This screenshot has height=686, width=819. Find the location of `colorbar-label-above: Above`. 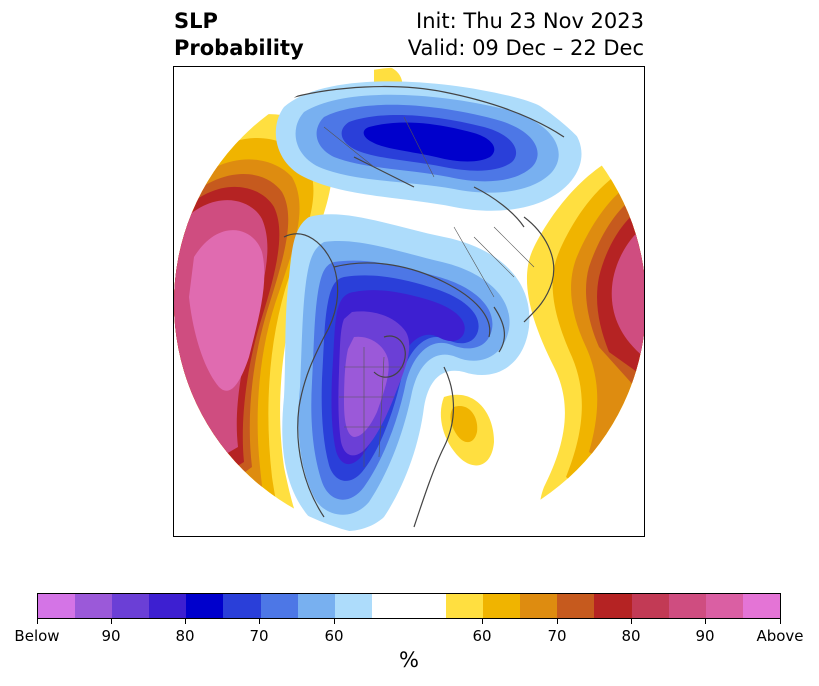

colorbar-label-above: Above is located at coordinates (780, 636).